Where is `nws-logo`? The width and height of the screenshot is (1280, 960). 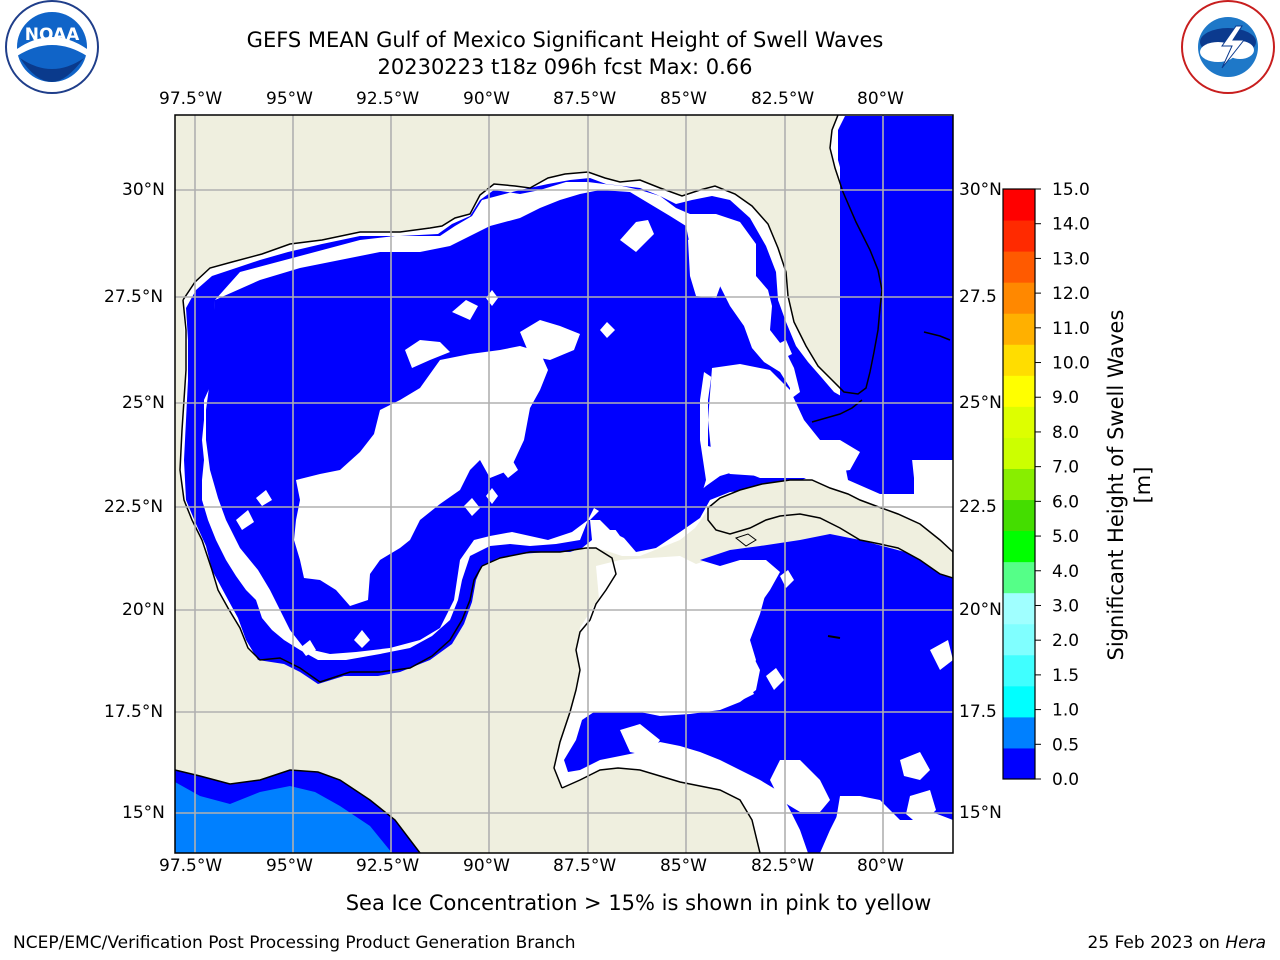 nws-logo is located at coordinates (1228, 47).